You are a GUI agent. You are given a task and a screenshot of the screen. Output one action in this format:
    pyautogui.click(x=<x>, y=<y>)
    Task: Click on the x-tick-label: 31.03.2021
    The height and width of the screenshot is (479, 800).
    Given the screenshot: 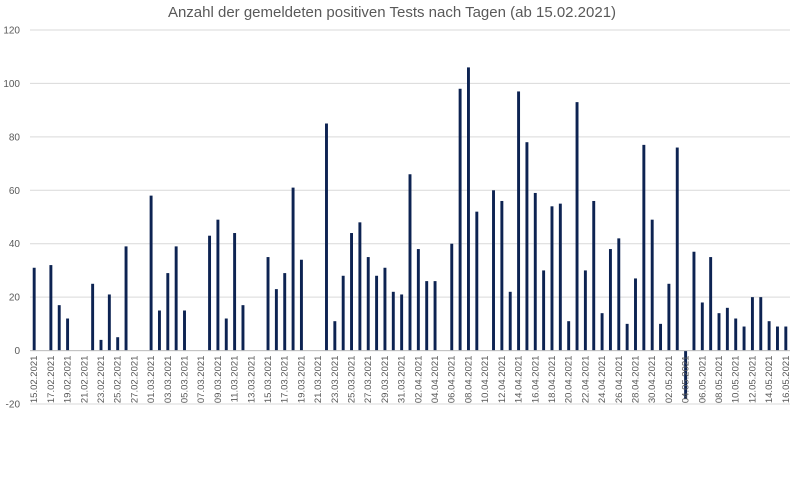 What is the action you would take?
    pyautogui.click(x=402, y=380)
    